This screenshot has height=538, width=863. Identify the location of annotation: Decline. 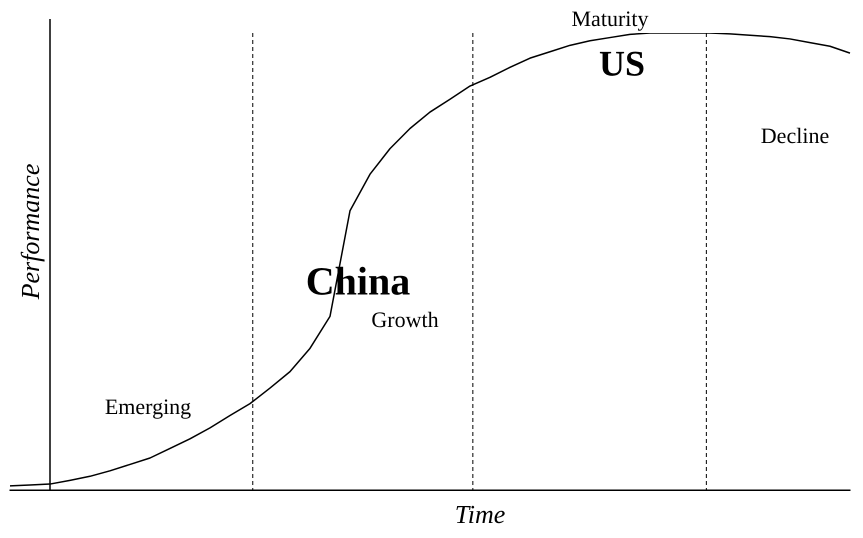
(795, 135).